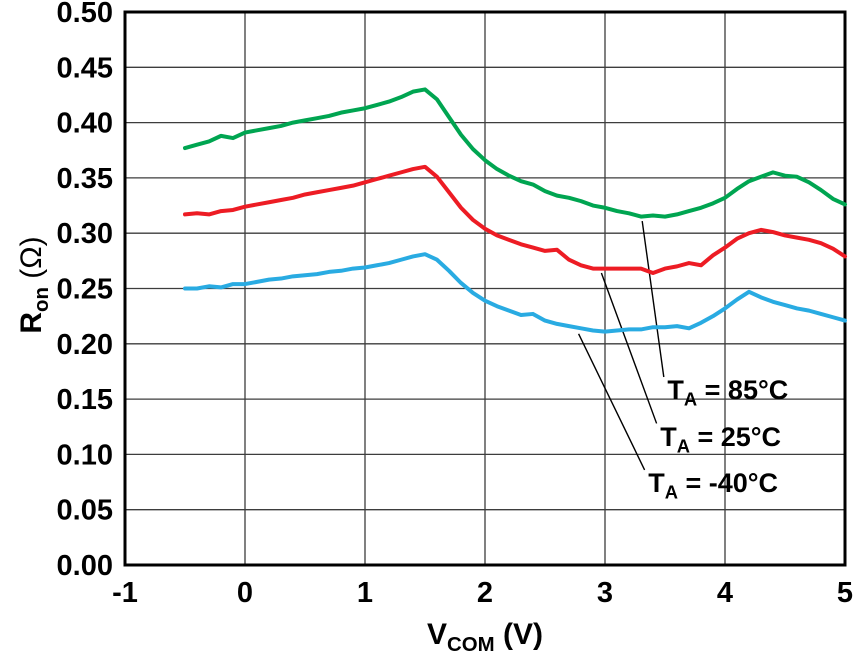 This screenshot has height=659, width=855. What do you see at coordinates (85, 234) in the screenshot?
I see `y-tick-label: 0.30` at bounding box center [85, 234].